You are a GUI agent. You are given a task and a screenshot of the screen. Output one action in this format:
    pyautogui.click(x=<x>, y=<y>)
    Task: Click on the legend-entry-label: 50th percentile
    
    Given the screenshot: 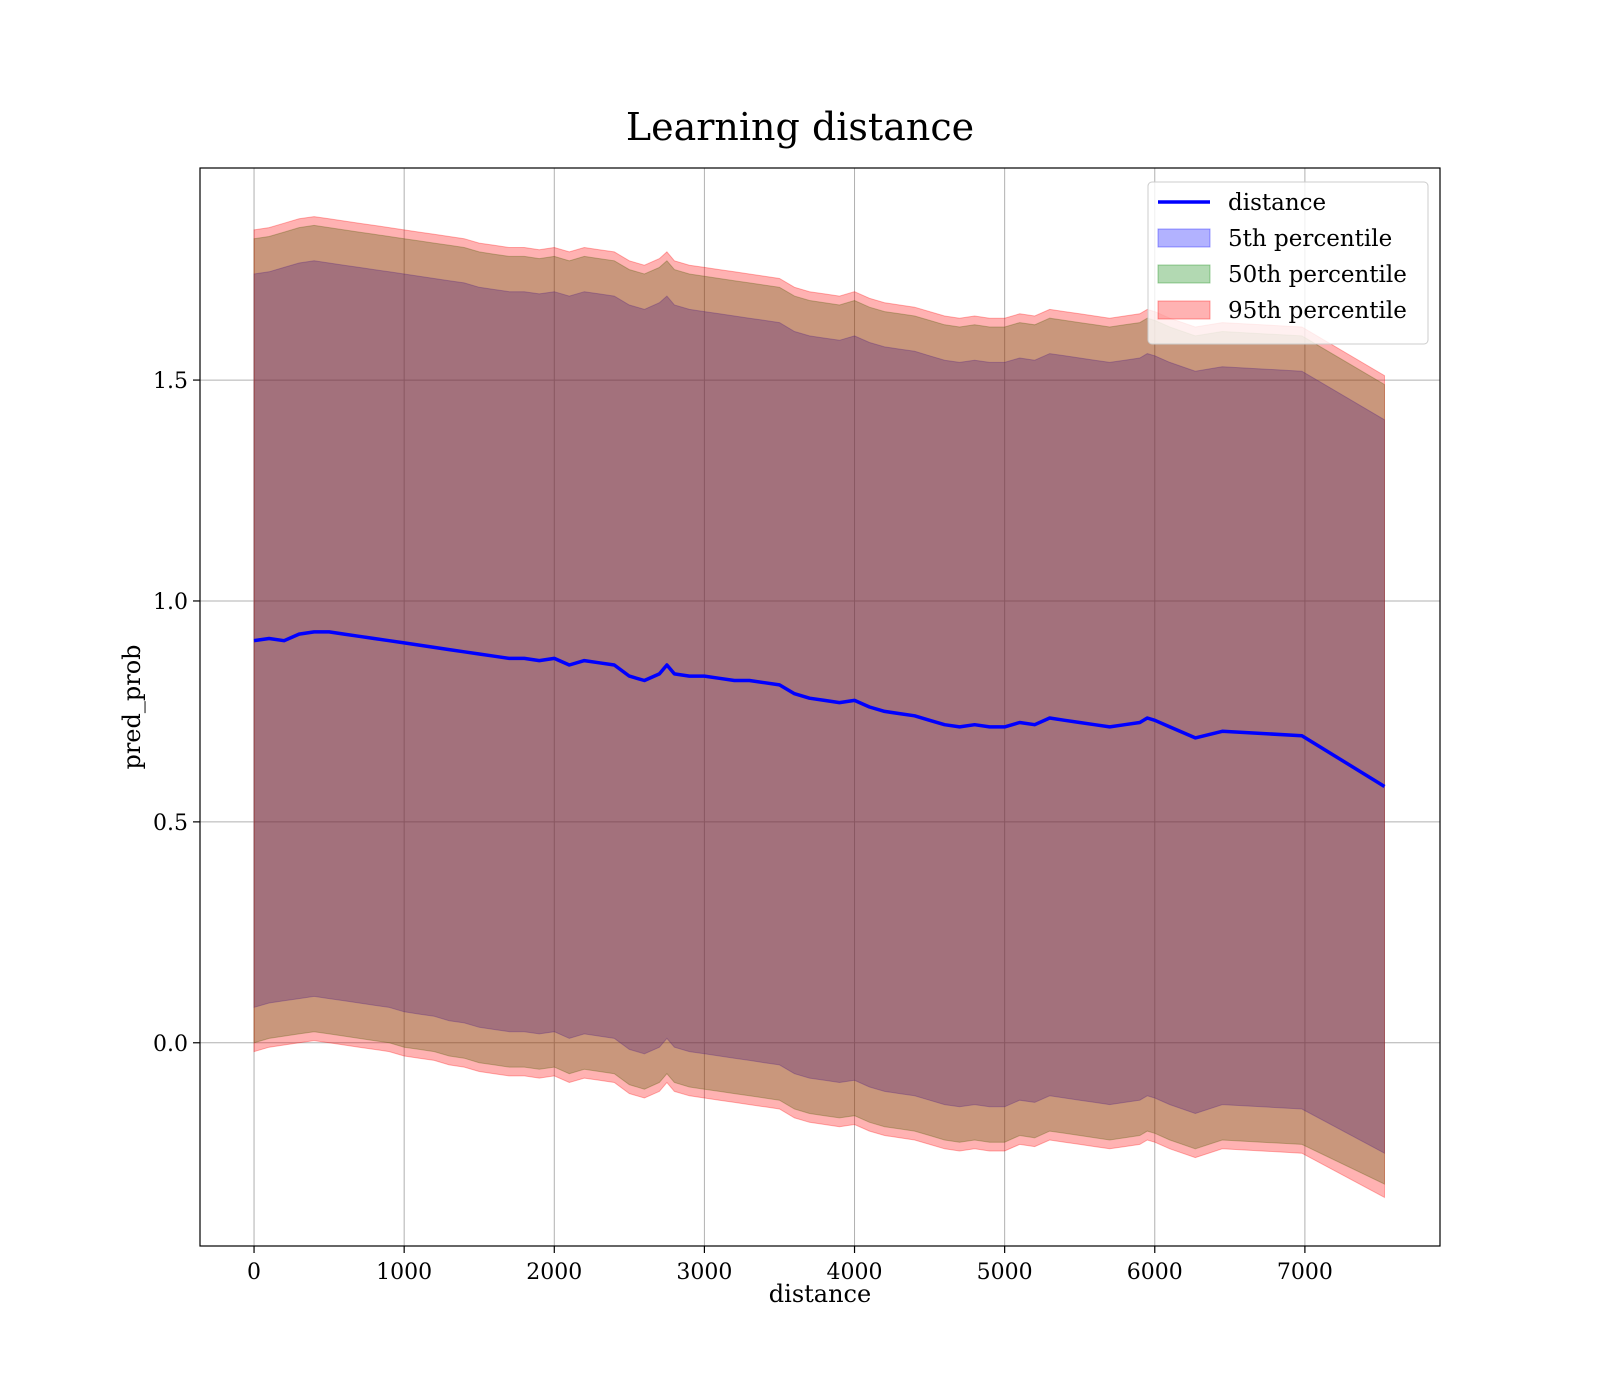 What is the action you would take?
    pyautogui.click(x=1317, y=275)
    